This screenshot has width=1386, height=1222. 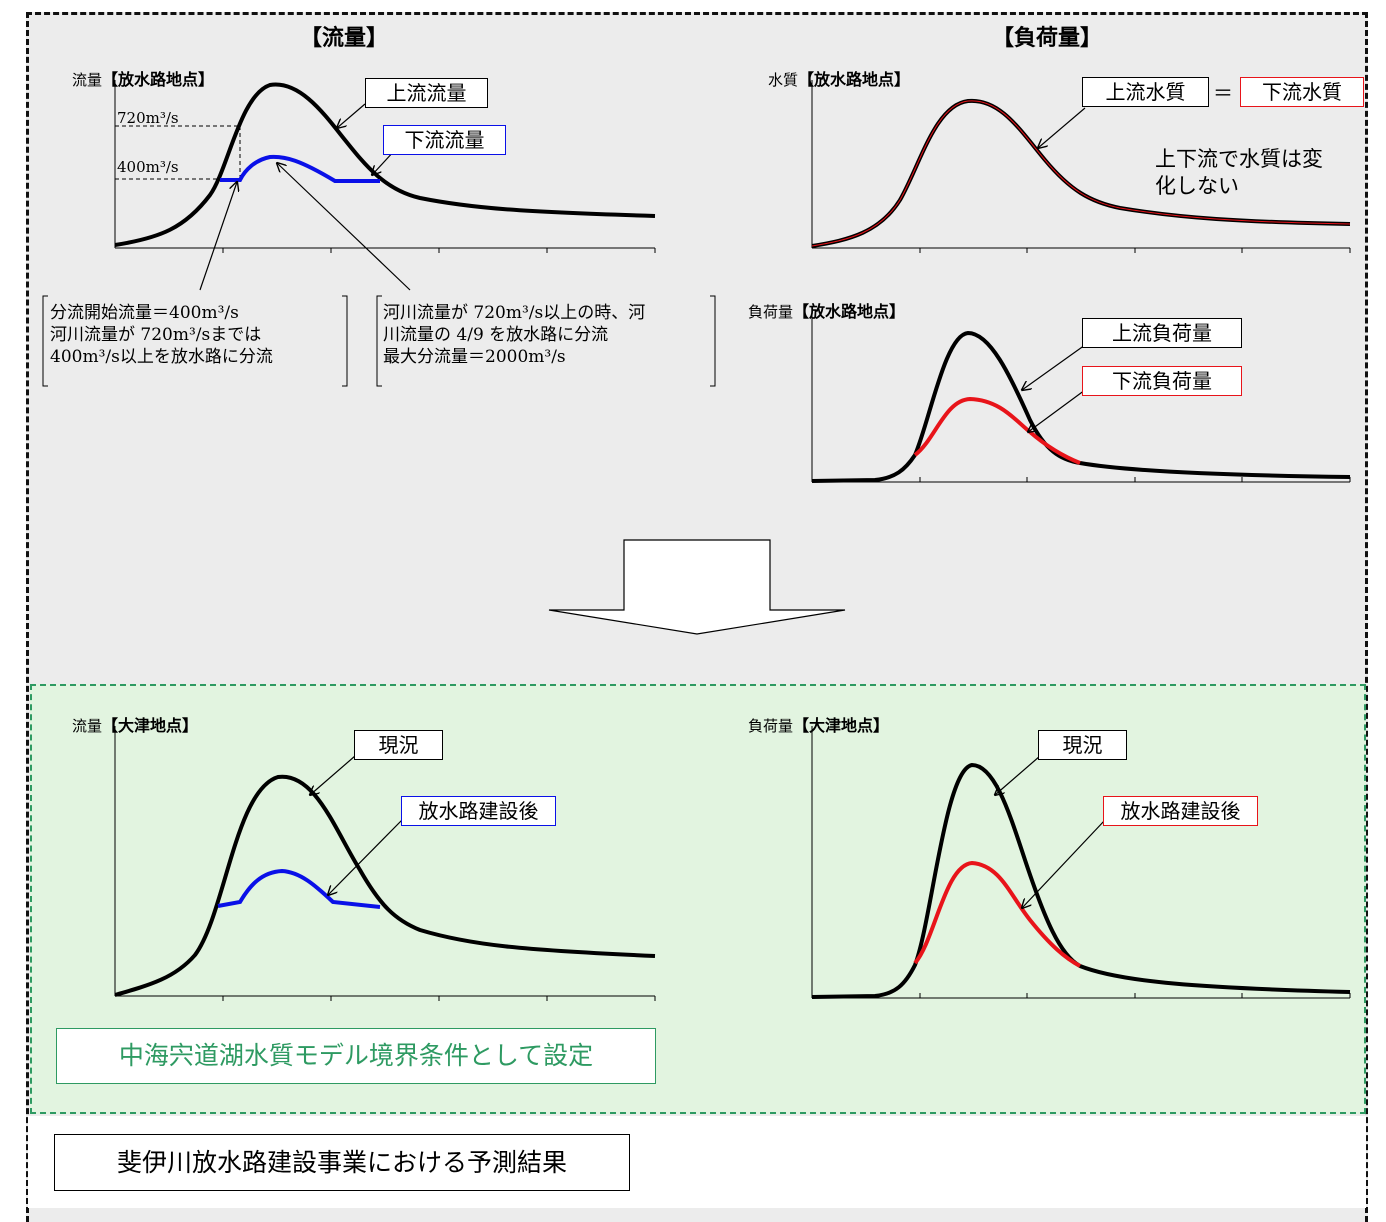 What do you see at coordinates (827, 311) in the screenshot?
I see `chart-load-outlet-ylabel: 負荷量【放水路地点】` at bounding box center [827, 311].